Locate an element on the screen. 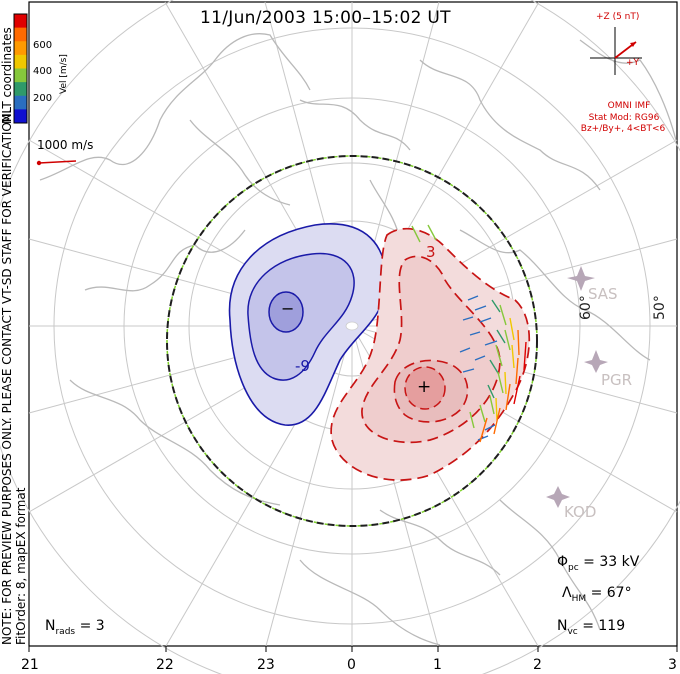  velocity-colorbar is located at coordinates (20, 69).